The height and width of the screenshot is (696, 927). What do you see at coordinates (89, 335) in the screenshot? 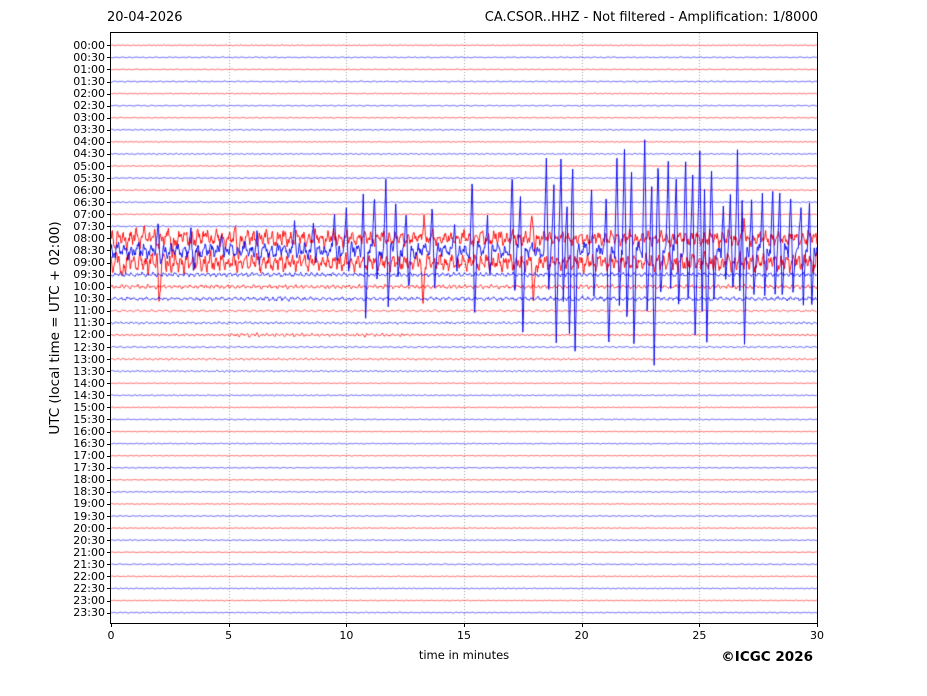
I see `y-tick-label: 12:00` at bounding box center [89, 335].